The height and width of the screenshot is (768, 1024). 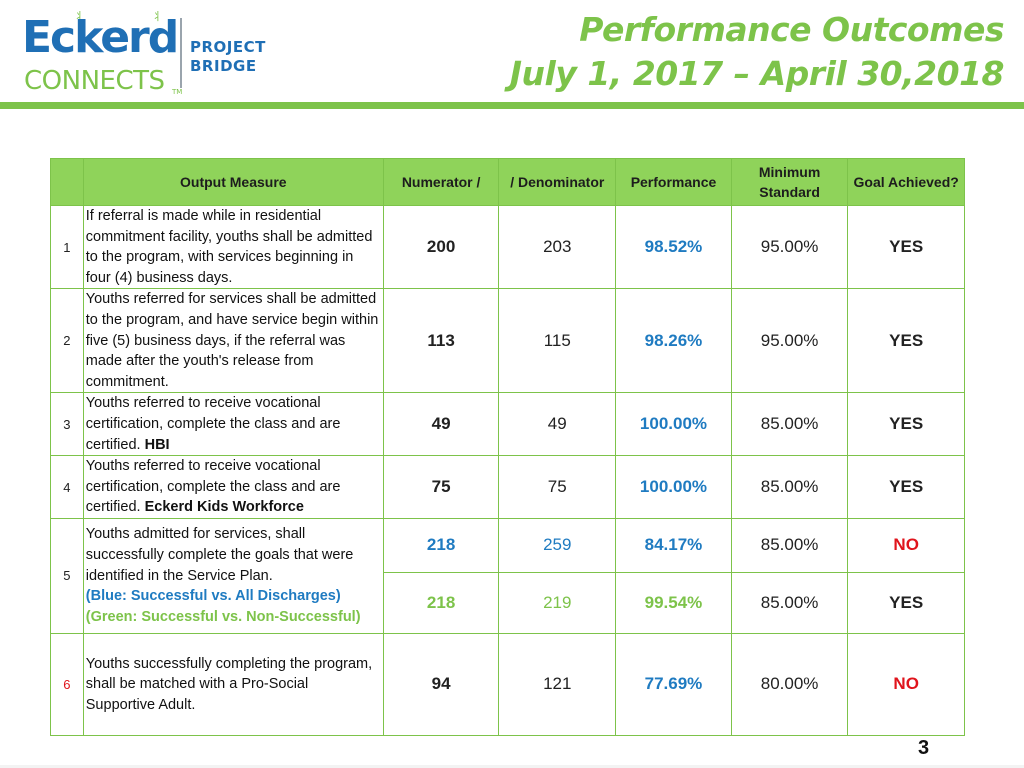 I want to click on logo-project-bridge: PROJECT BRIDGE, so click(x=228, y=57).